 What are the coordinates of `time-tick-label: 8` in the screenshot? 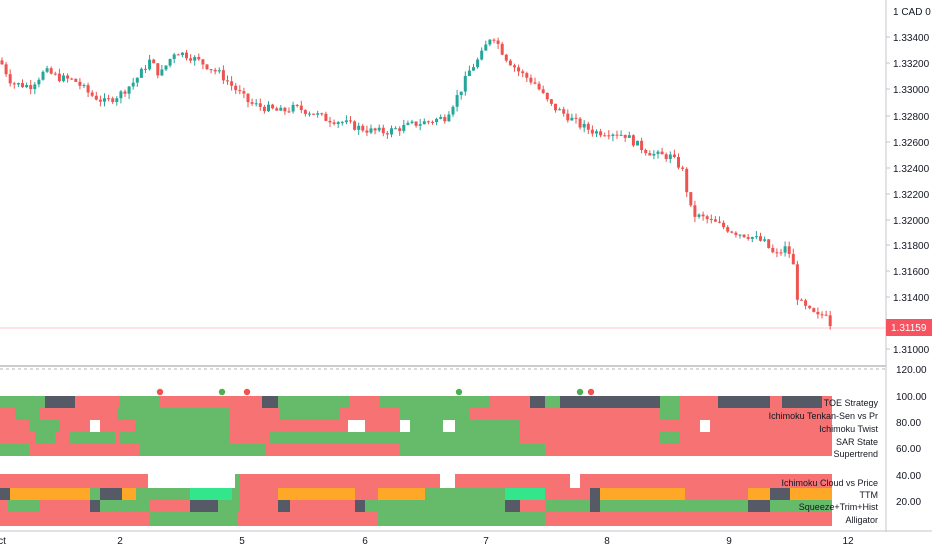 It's located at (607, 541).